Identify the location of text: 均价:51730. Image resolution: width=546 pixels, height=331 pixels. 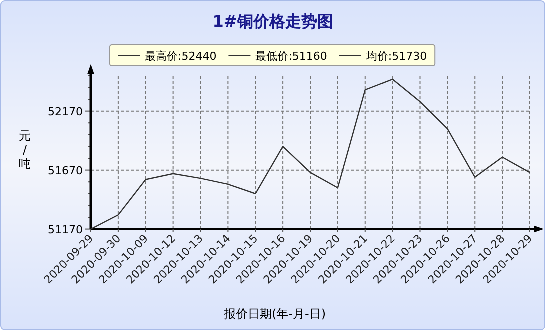
(396, 56).